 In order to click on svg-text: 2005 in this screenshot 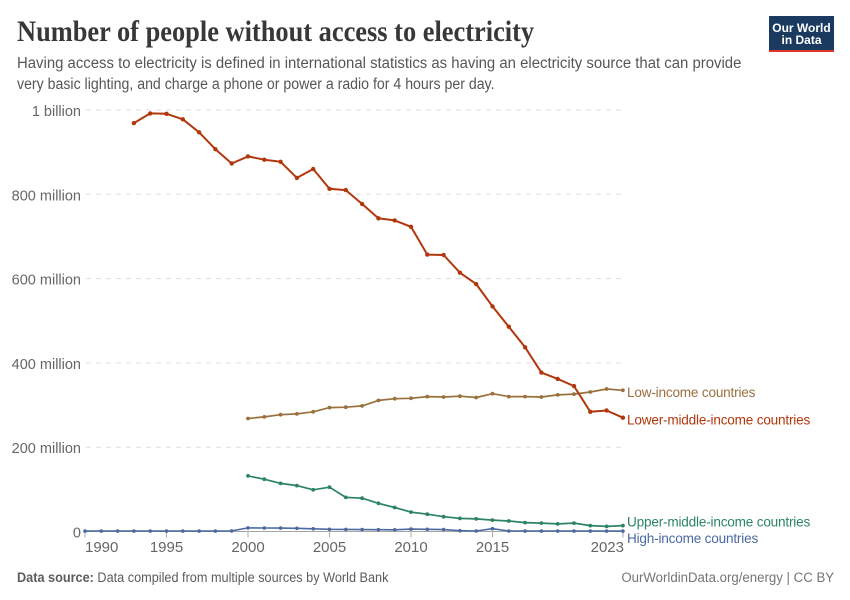, I will do `click(329, 547)`.